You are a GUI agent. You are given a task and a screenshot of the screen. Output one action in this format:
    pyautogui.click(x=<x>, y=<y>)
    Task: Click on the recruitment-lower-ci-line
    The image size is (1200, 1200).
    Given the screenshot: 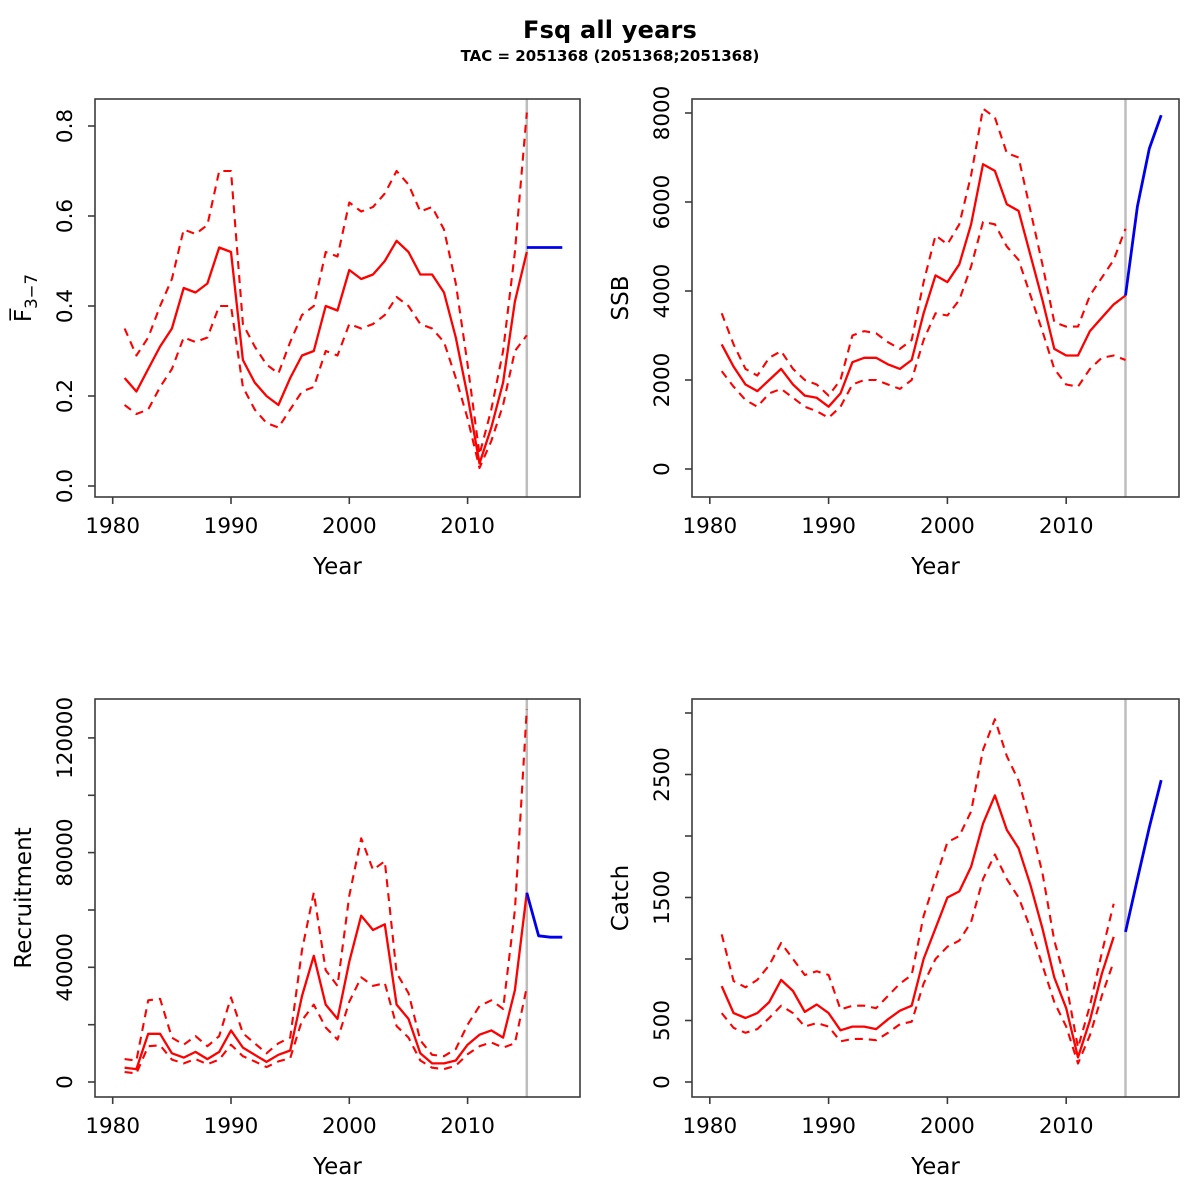 What is the action you would take?
    pyautogui.click(x=326, y=1025)
    